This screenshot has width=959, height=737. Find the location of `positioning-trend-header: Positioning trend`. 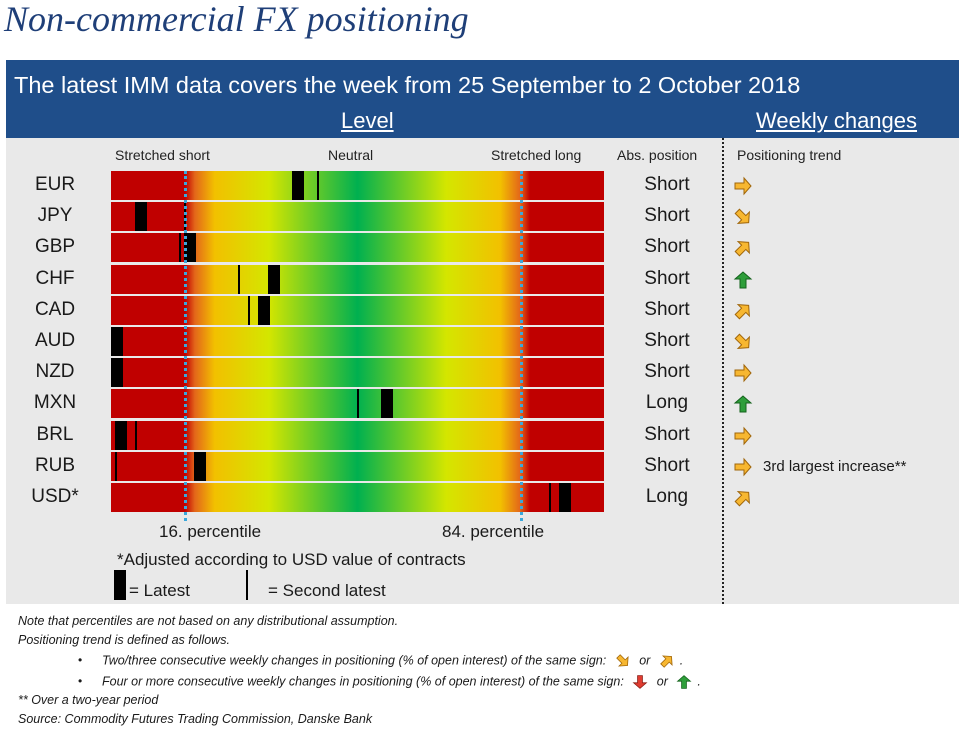

positioning-trend-header: Positioning trend is located at coordinates (789, 155).